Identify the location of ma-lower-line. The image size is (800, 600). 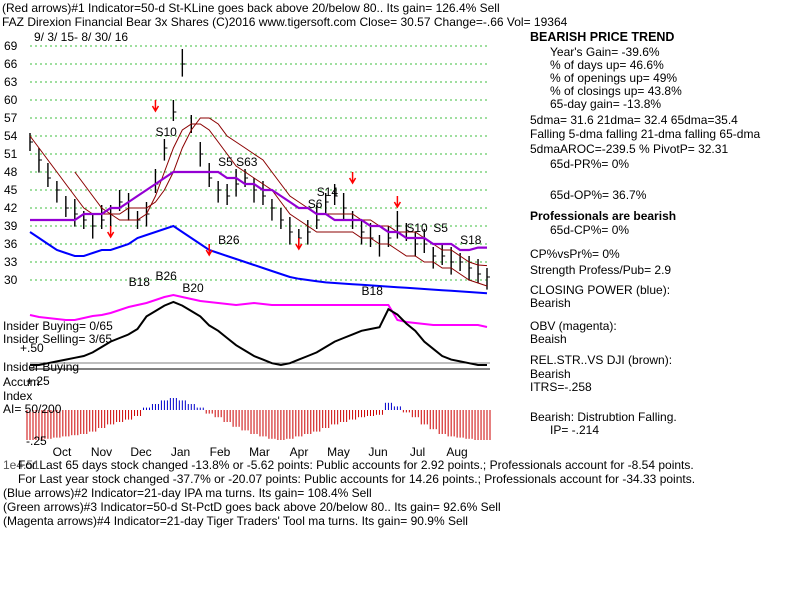
(281, 205).